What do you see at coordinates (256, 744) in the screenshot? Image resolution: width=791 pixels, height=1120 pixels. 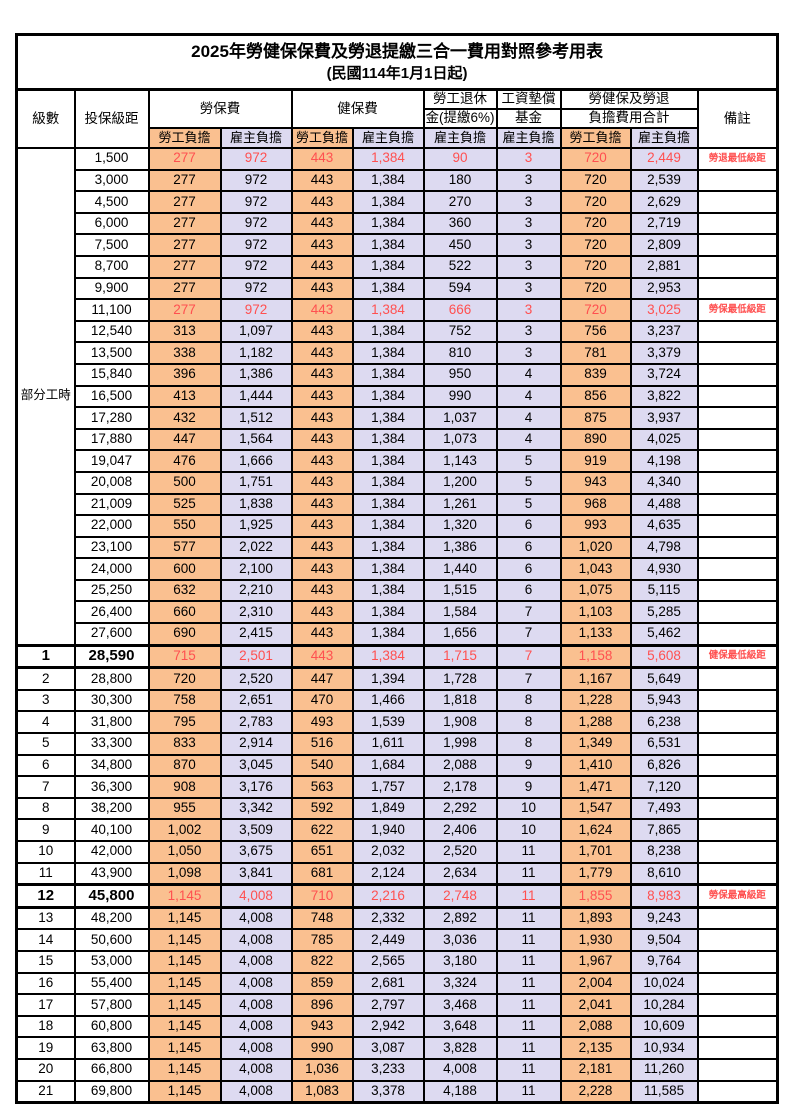 I see `cell-labor-employer: 2,914` at bounding box center [256, 744].